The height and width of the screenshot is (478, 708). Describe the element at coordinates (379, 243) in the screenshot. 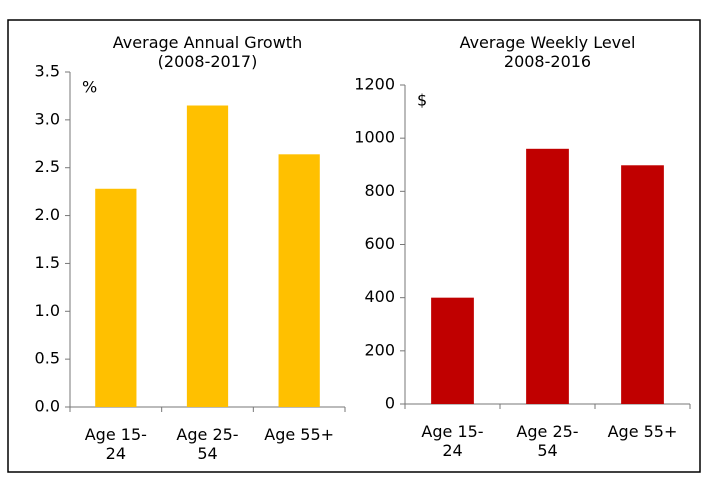

I see `y-tick-label: 600` at that location.